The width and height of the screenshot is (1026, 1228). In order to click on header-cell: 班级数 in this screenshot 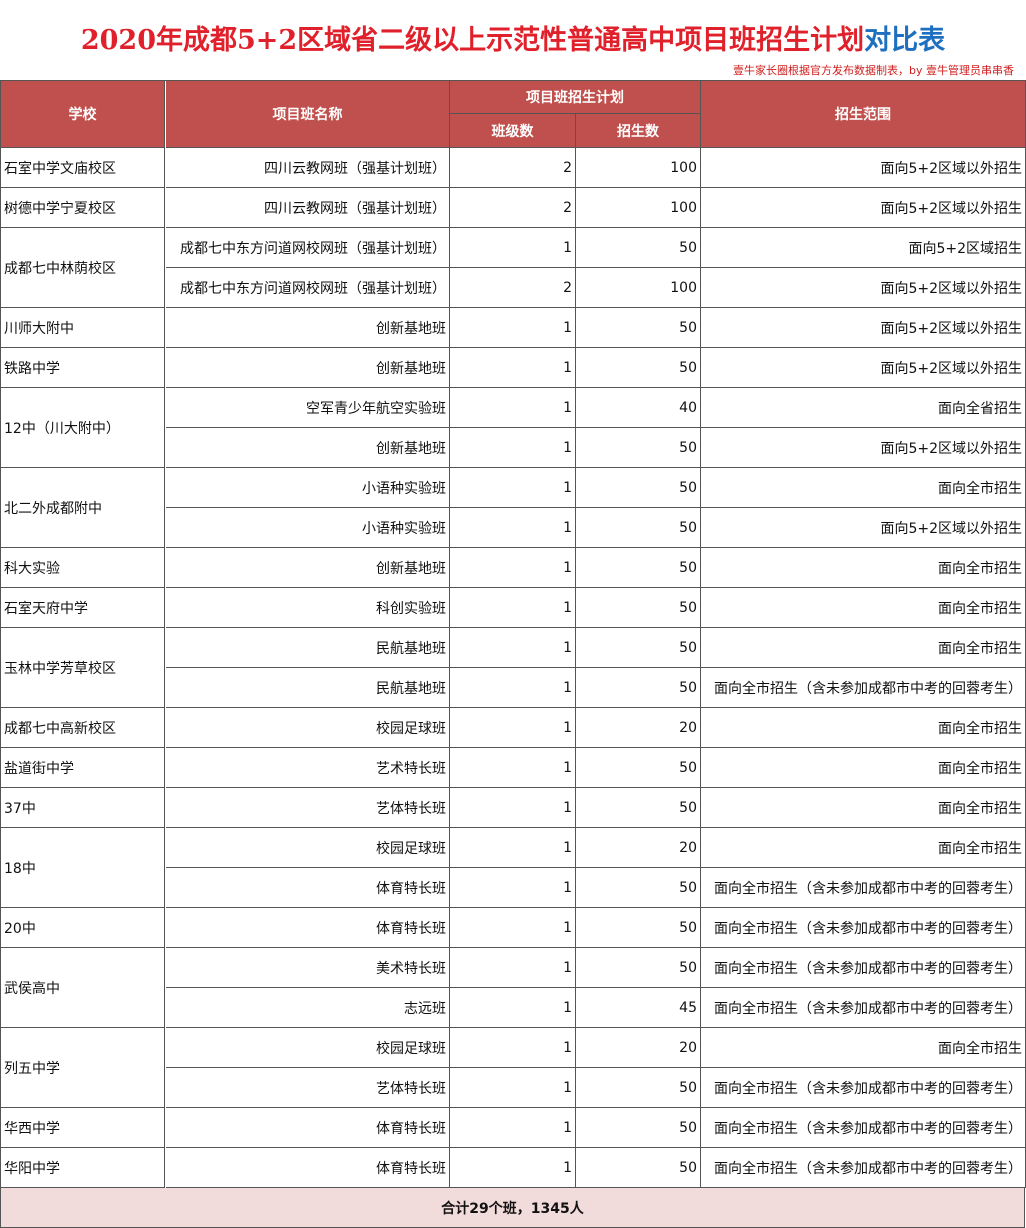, I will do `click(513, 131)`.